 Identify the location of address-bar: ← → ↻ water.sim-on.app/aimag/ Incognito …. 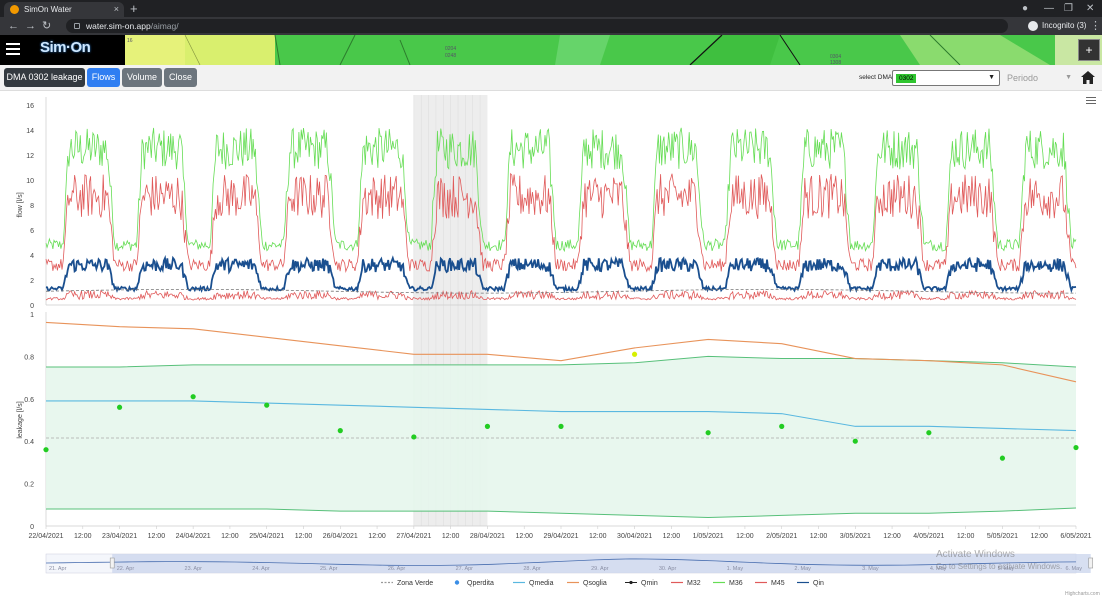
(551, 26).